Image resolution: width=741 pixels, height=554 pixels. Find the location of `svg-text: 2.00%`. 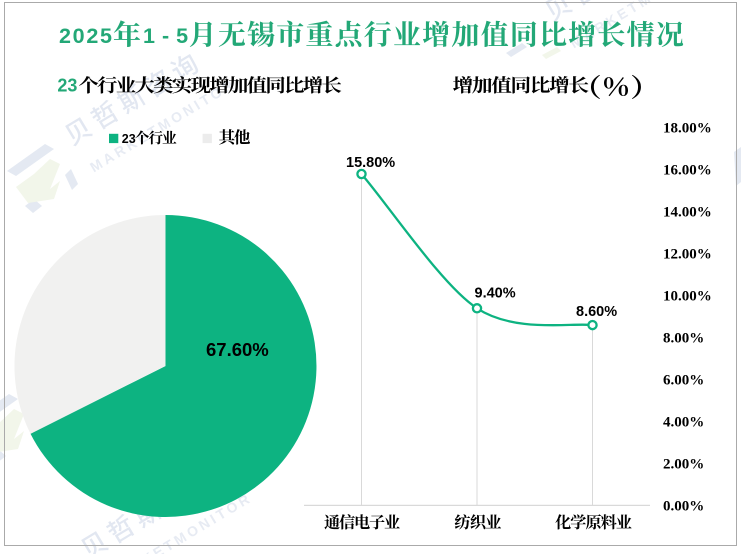

svg-text: 2.00% is located at coordinates (683, 464).